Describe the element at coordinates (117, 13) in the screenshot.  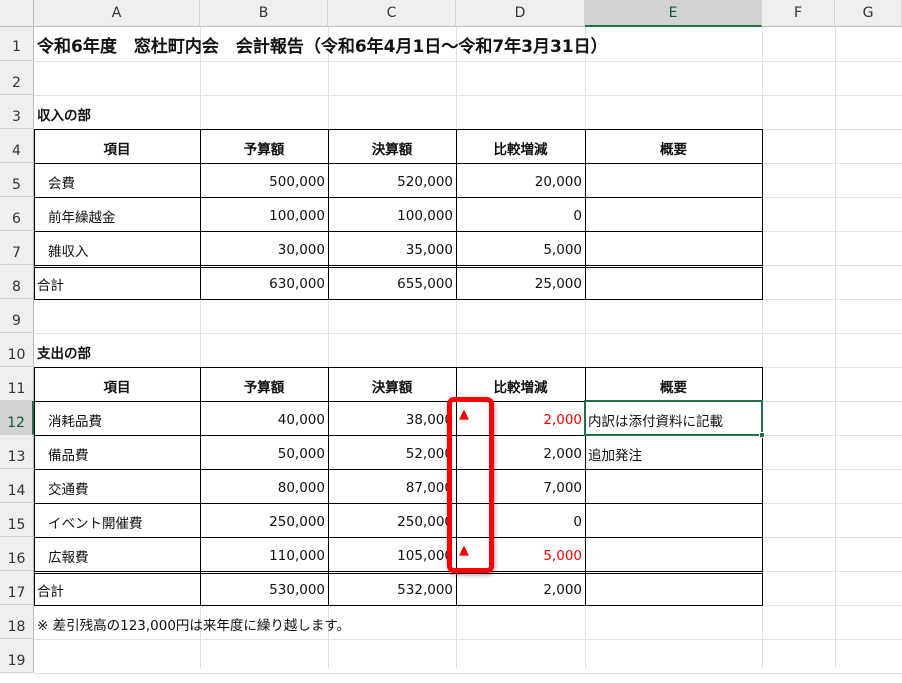
I see `column-header-a: A` at that location.